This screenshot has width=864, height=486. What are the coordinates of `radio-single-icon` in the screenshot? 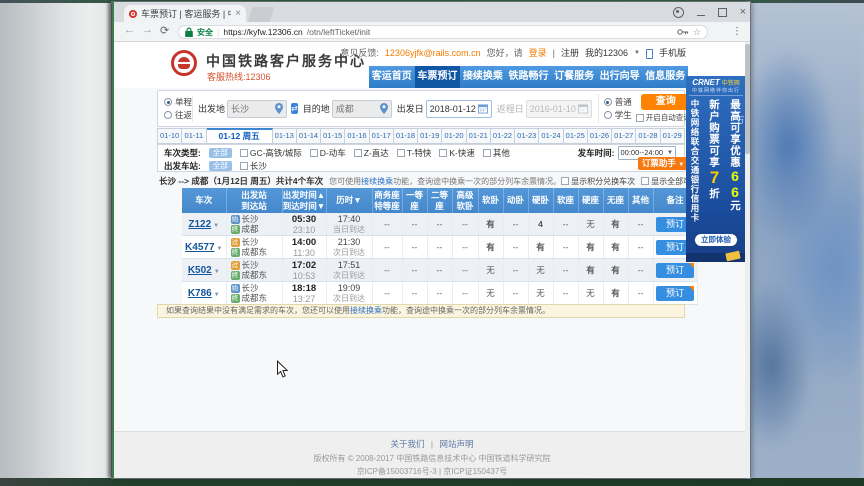 It's located at (168, 102).